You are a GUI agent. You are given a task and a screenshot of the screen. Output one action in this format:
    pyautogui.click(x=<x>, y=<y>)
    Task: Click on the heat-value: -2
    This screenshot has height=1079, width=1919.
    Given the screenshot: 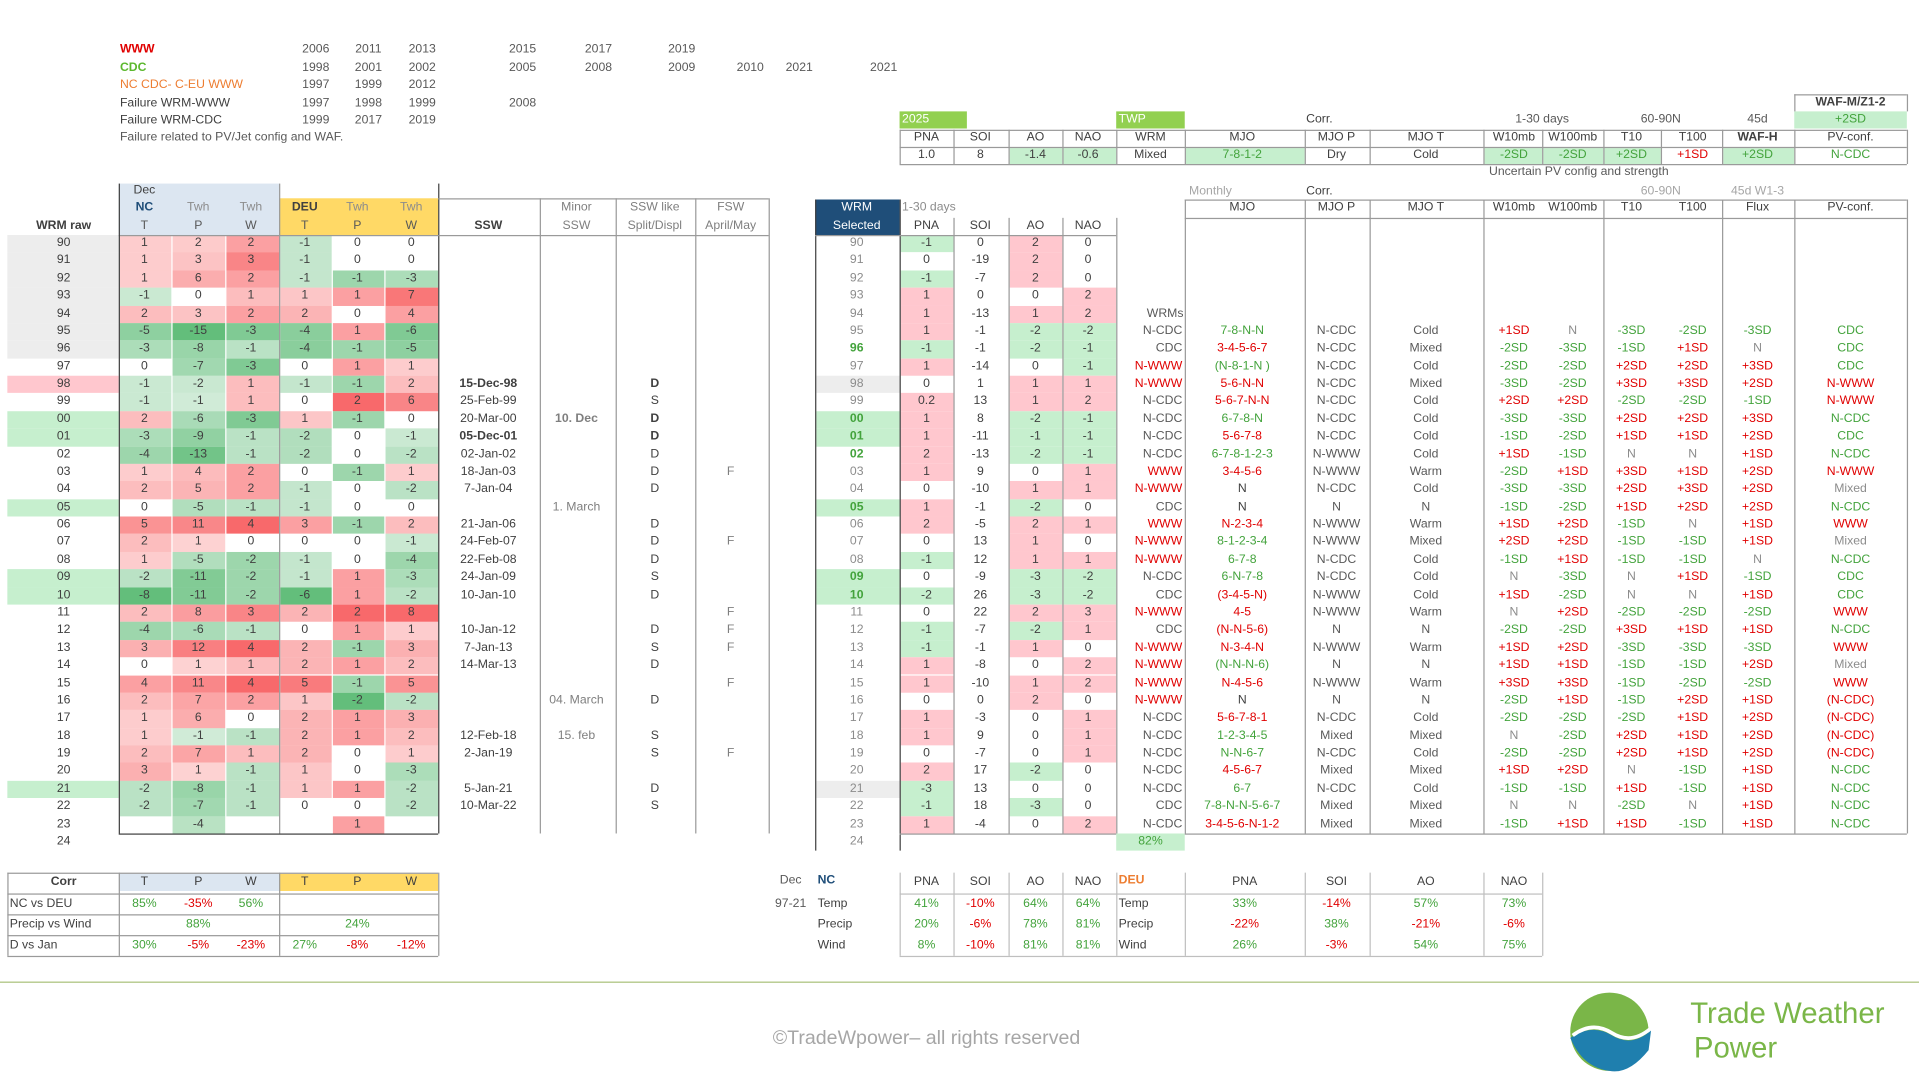 What is the action you would take?
    pyautogui.click(x=411, y=595)
    